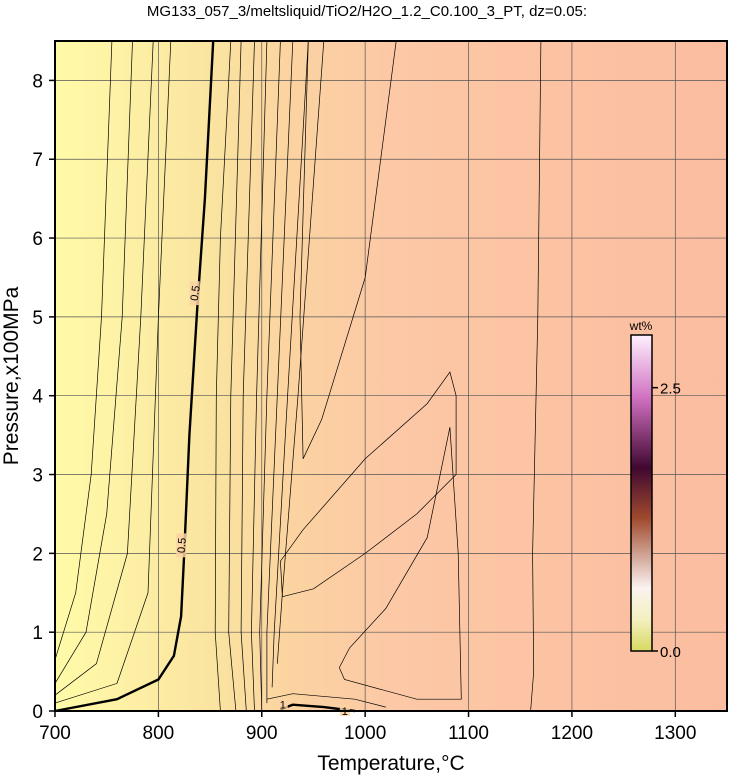 The width and height of the screenshot is (734, 781). What do you see at coordinates (572, 733) in the screenshot?
I see `x-tick-label: 1200` at bounding box center [572, 733].